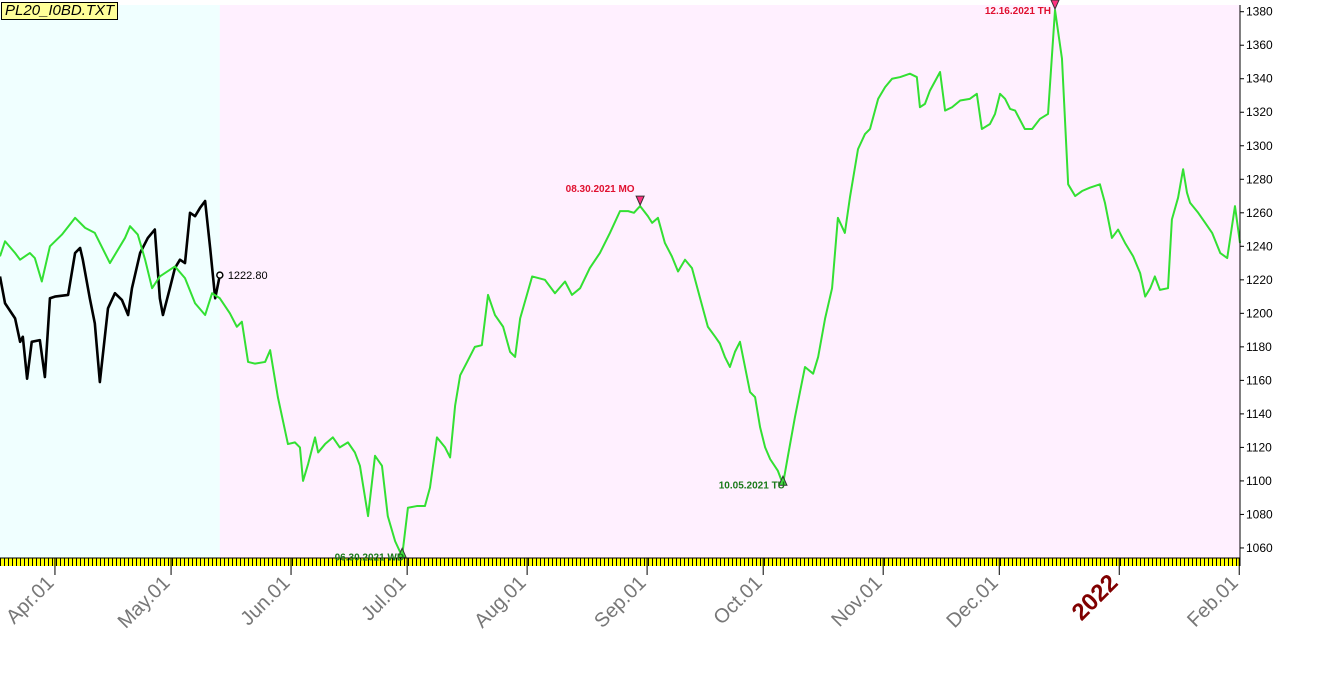 This screenshot has height=689, width=1319. I want to click on x-tick-label: Feb.01, so click(1213, 602).